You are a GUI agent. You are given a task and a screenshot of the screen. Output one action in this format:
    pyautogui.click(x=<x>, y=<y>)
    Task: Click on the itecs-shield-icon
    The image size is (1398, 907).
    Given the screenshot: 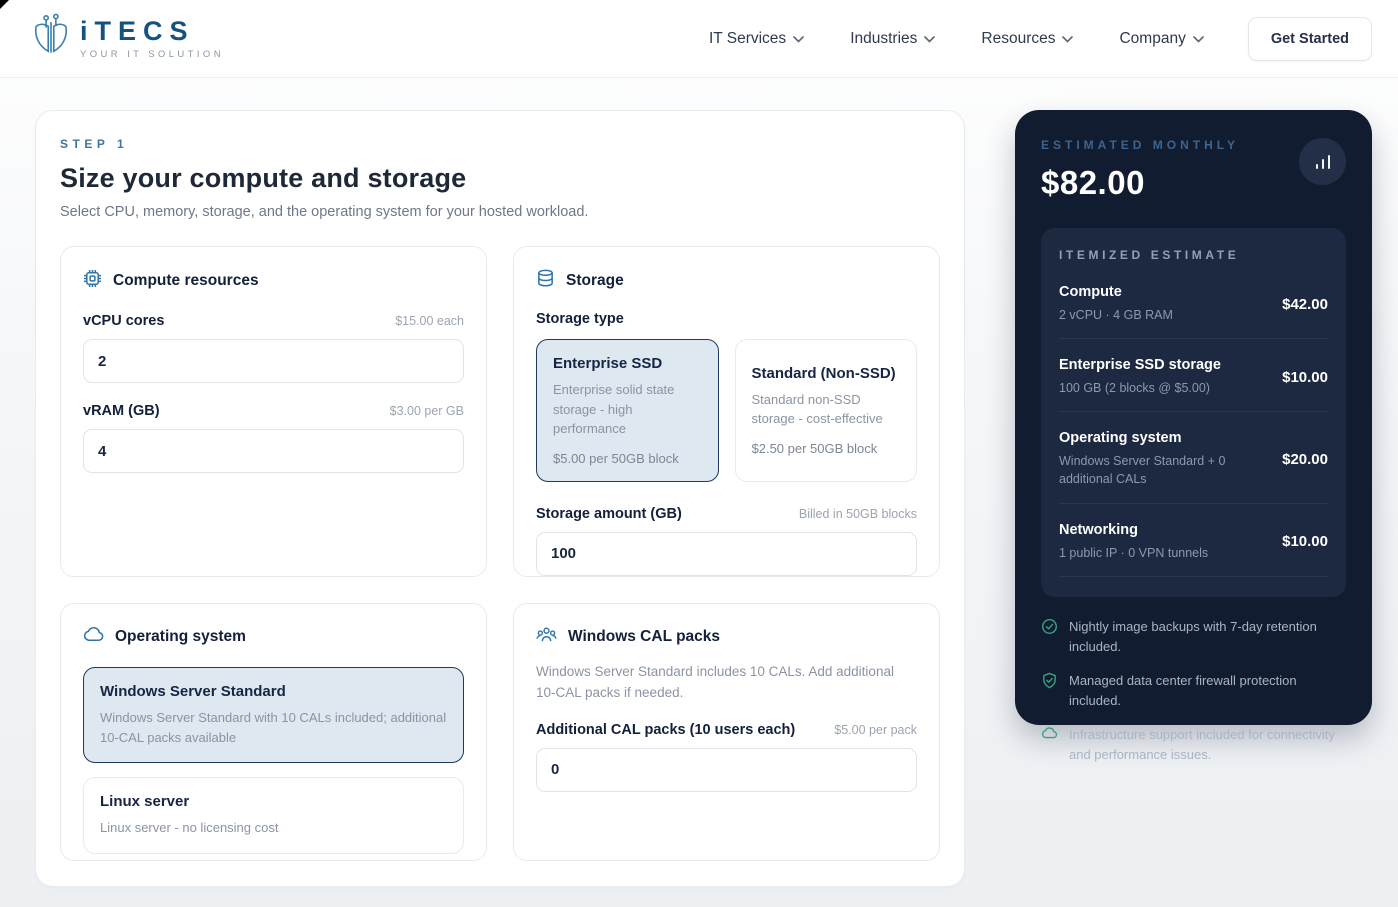 What is the action you would take?
    pyautogui.click(x=51, y=38)
    